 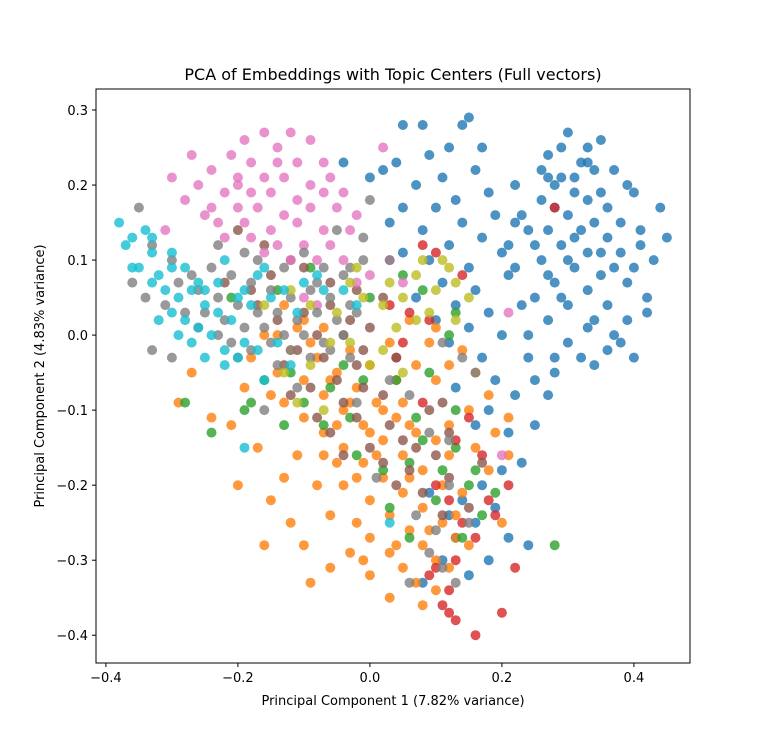 What do you see at coordinates (634, 678) in the screenshot?
I see `x-tick-label: 0.4` at bounding box center [634, 678].